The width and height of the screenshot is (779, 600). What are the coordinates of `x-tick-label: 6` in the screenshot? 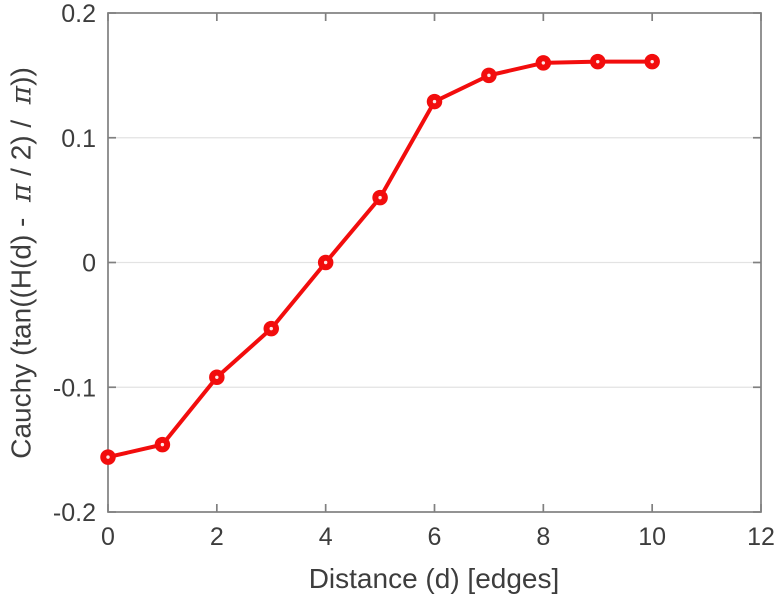 It's located at (435, 537).